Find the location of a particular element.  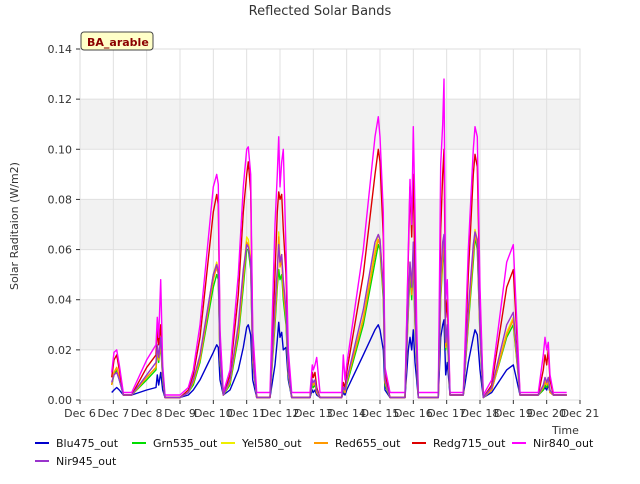

y-axis-ticks: 0.00 0.02 0.04 0.06 0.08 0.10 0.12 0.14 is located at coordinates (64, 225).